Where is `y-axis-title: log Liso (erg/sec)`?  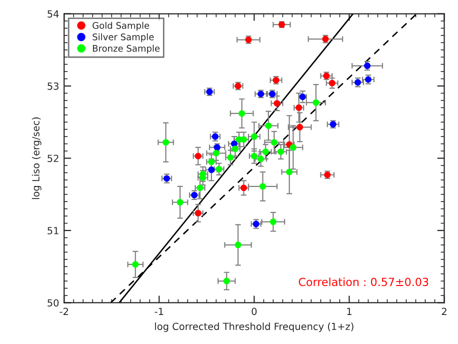
y-axis-title: log Liso (erg/sec) is located at coordinates (37, 158).